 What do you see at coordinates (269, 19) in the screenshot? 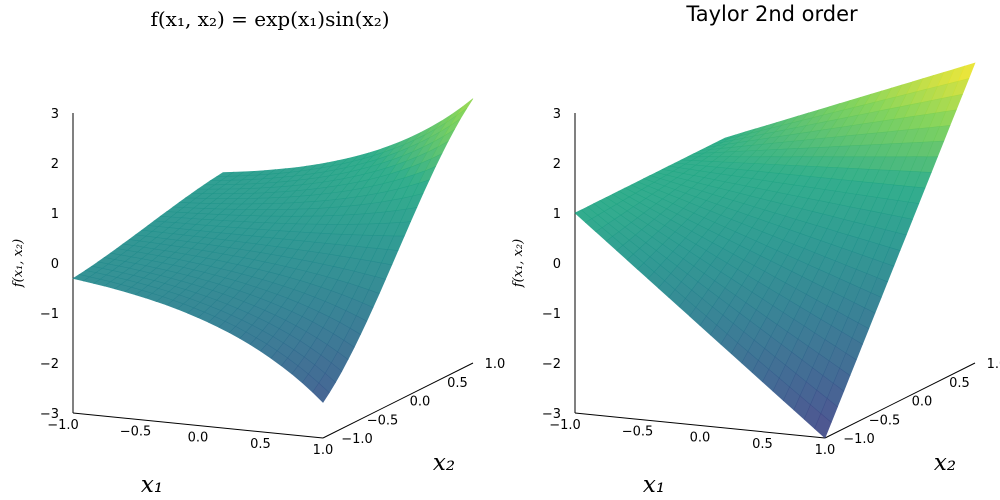
I see `chart-title: f(x₁, x₂) = exp(x₁)sin(x₂)` at bounding box center [269, 19].